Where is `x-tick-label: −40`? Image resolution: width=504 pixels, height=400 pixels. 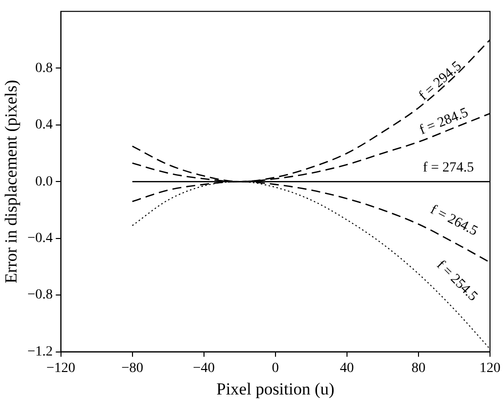
x-tick-label: −40 is located at coordinates (203, 368).